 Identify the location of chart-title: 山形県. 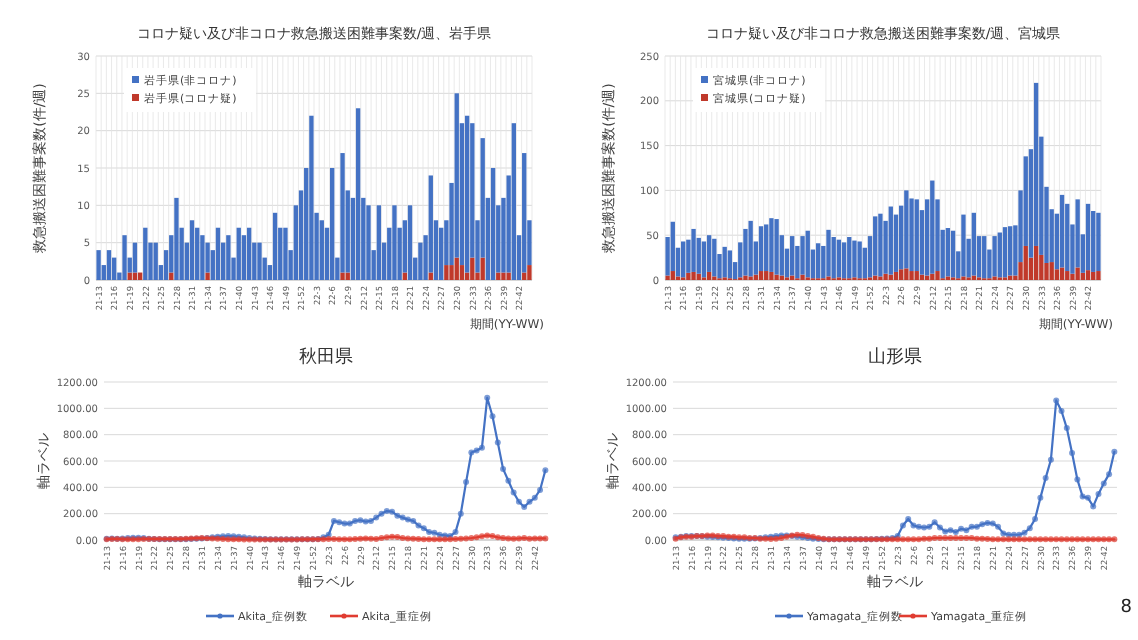
(895, 357).